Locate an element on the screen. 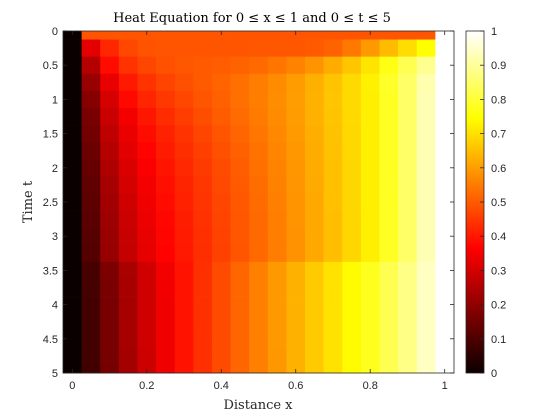 Image resolution: width=560 pixels, height=420 pixels. y-tick-label: 5 is located at coordinates (55, 374).